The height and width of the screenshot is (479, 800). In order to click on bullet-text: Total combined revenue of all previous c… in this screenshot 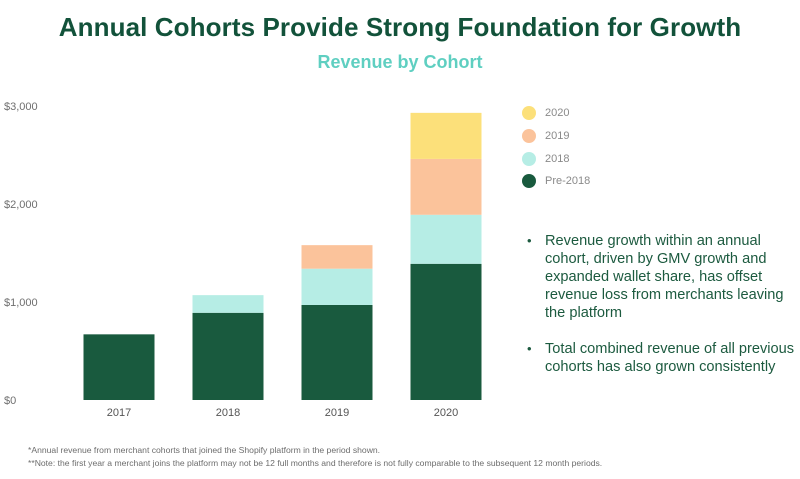, I will do `click(670, 358)`.